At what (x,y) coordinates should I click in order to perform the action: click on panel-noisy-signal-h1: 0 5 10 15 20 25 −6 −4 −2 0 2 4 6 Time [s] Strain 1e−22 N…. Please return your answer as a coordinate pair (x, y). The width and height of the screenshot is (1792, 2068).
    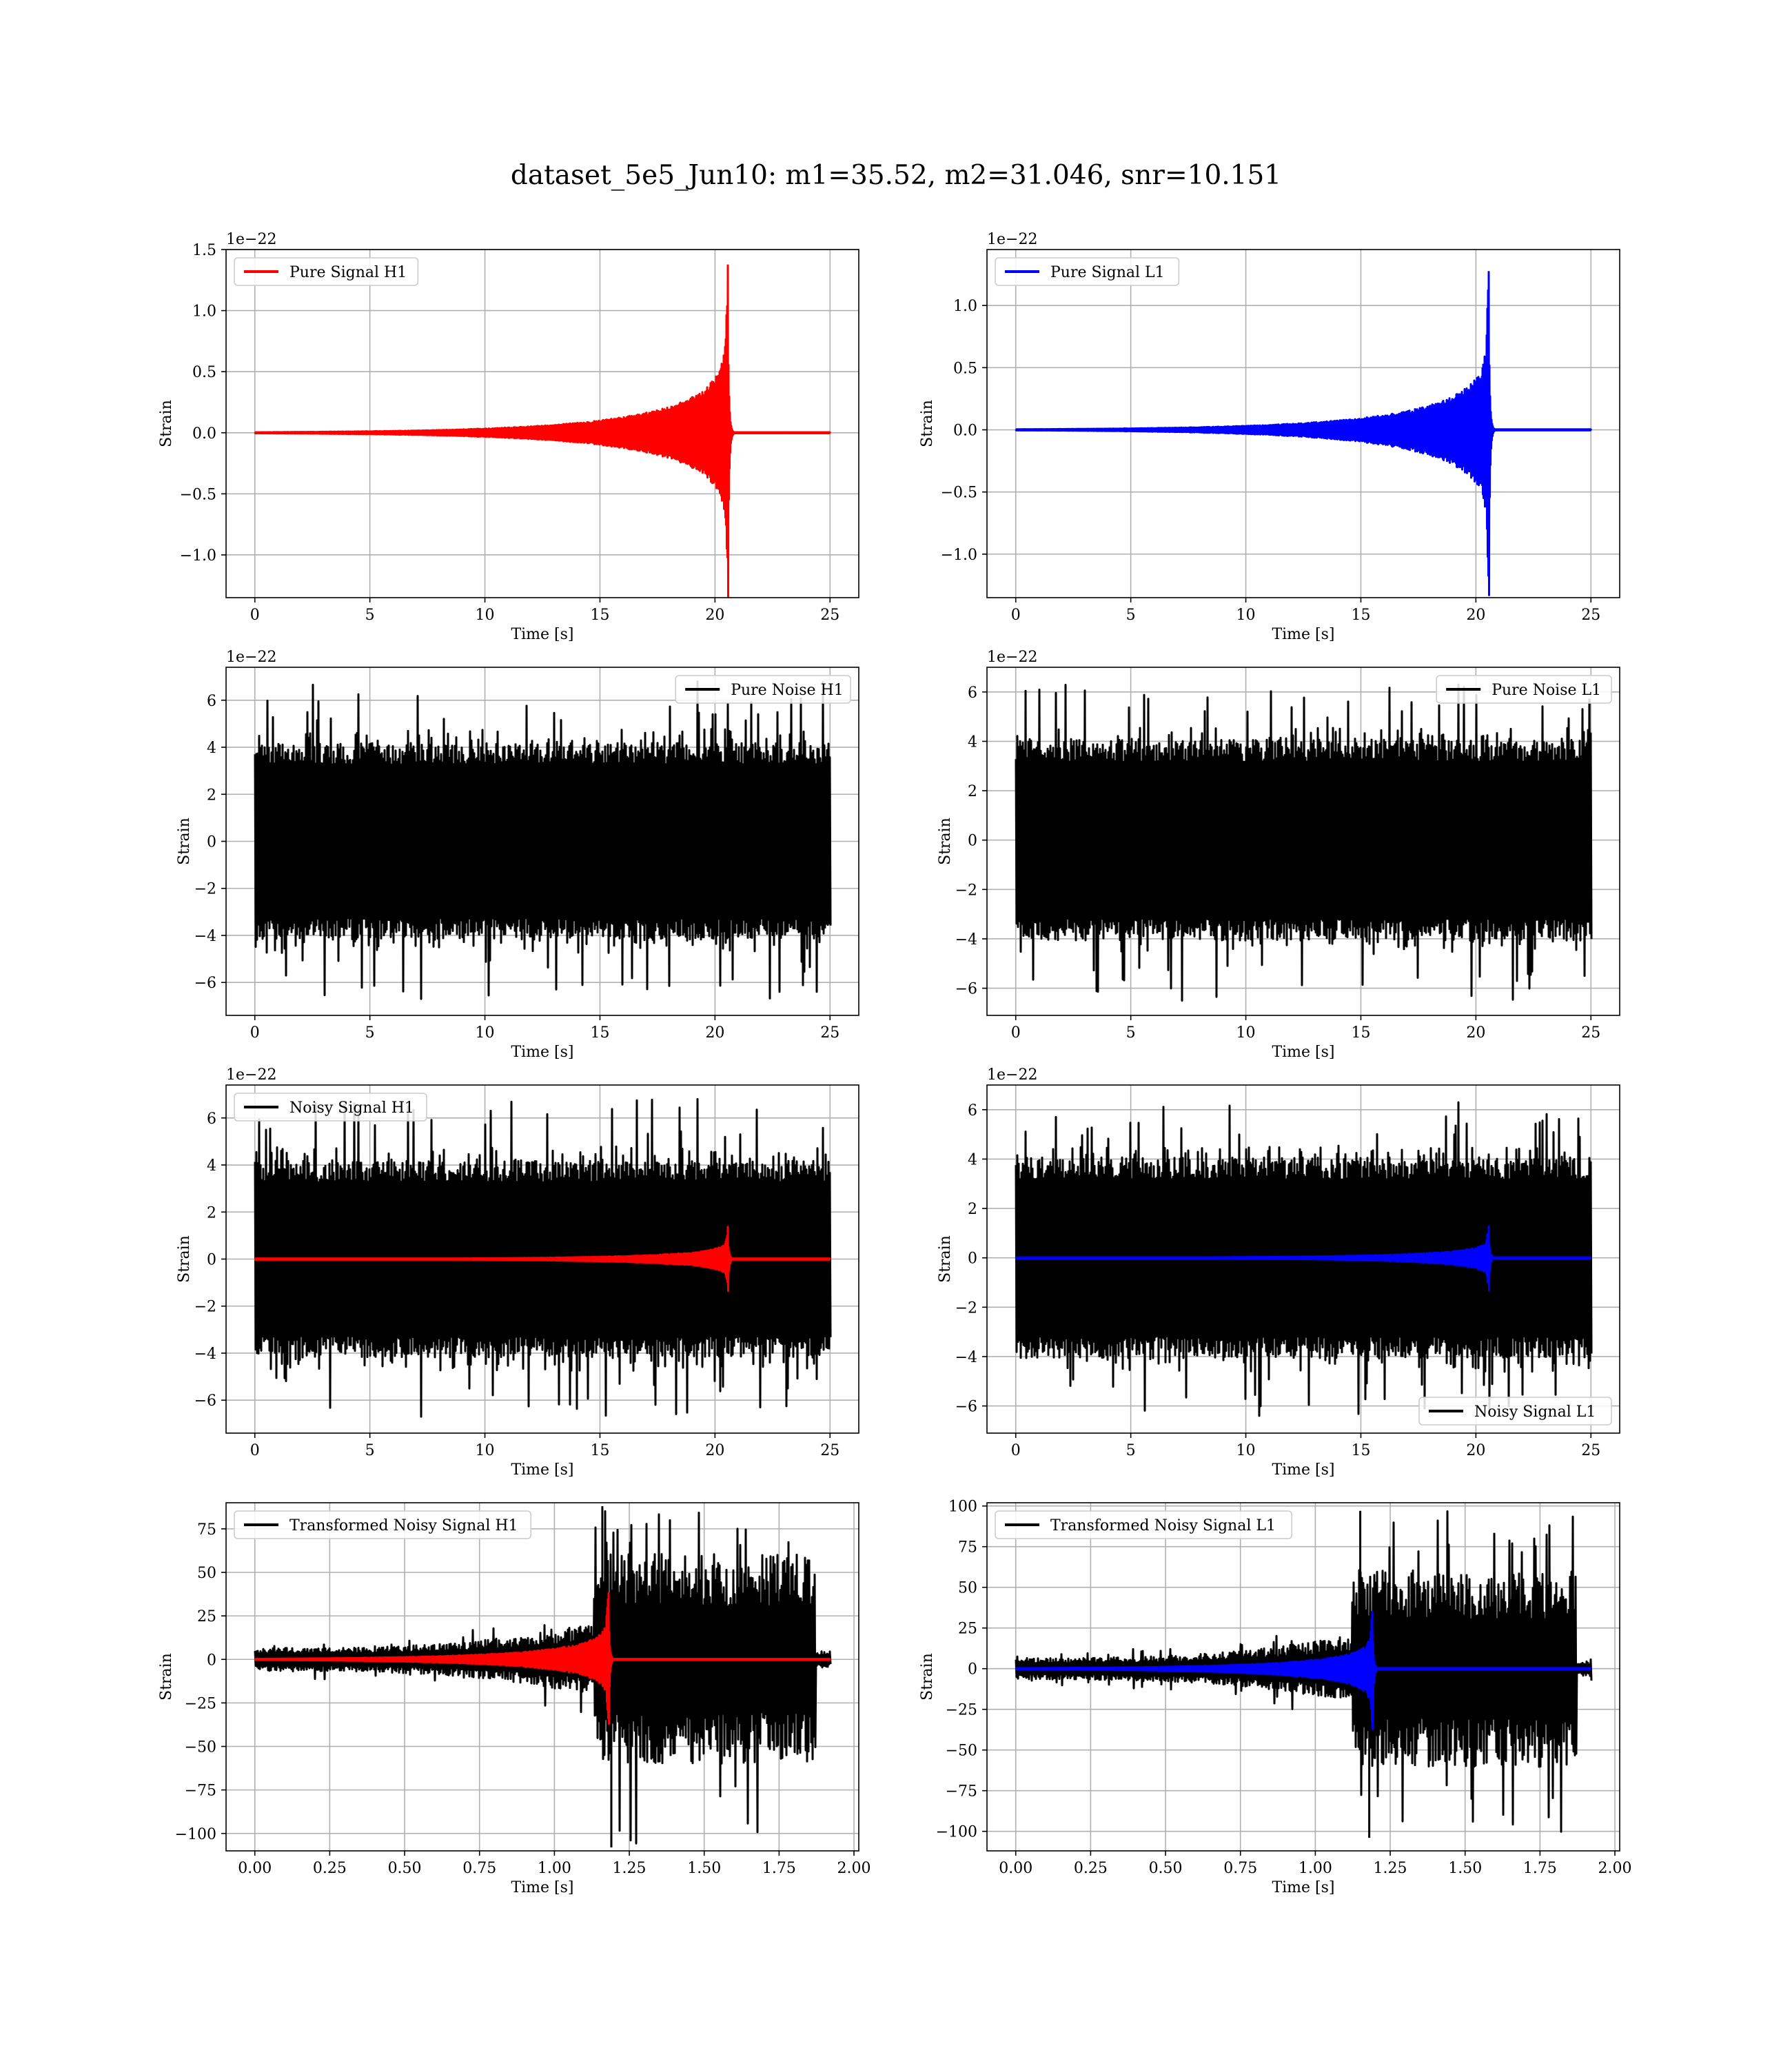
    Looking at the image, I should click on (517, 1272).